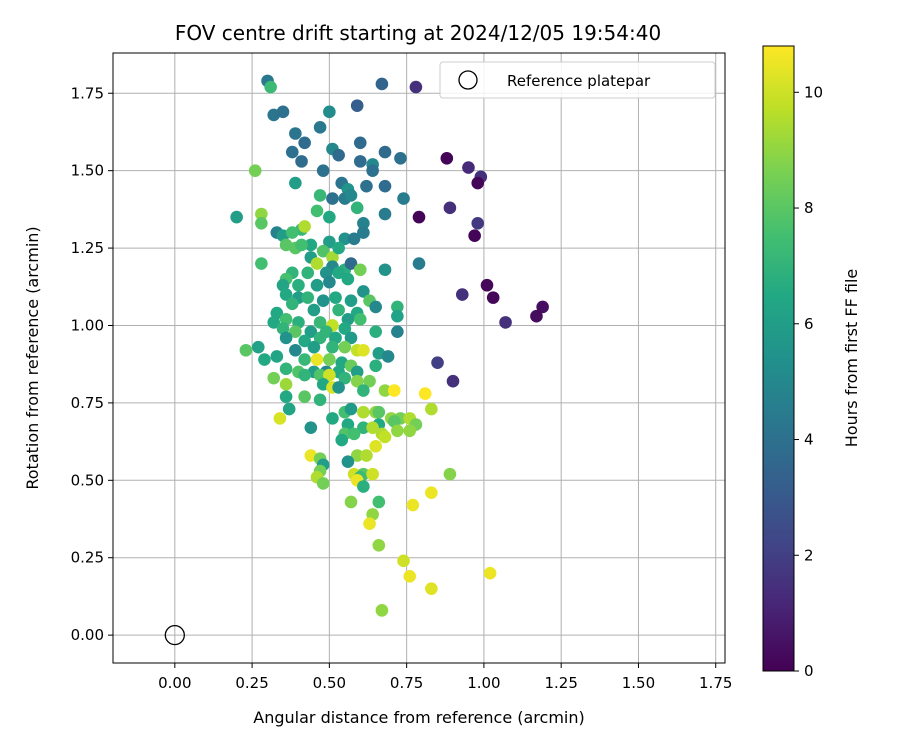 The height and width of the screenshot is (750, 900). Describe the element at coordinates (87, 93) in the screenshot. I see `y-tick-label: 1.75` at that location.